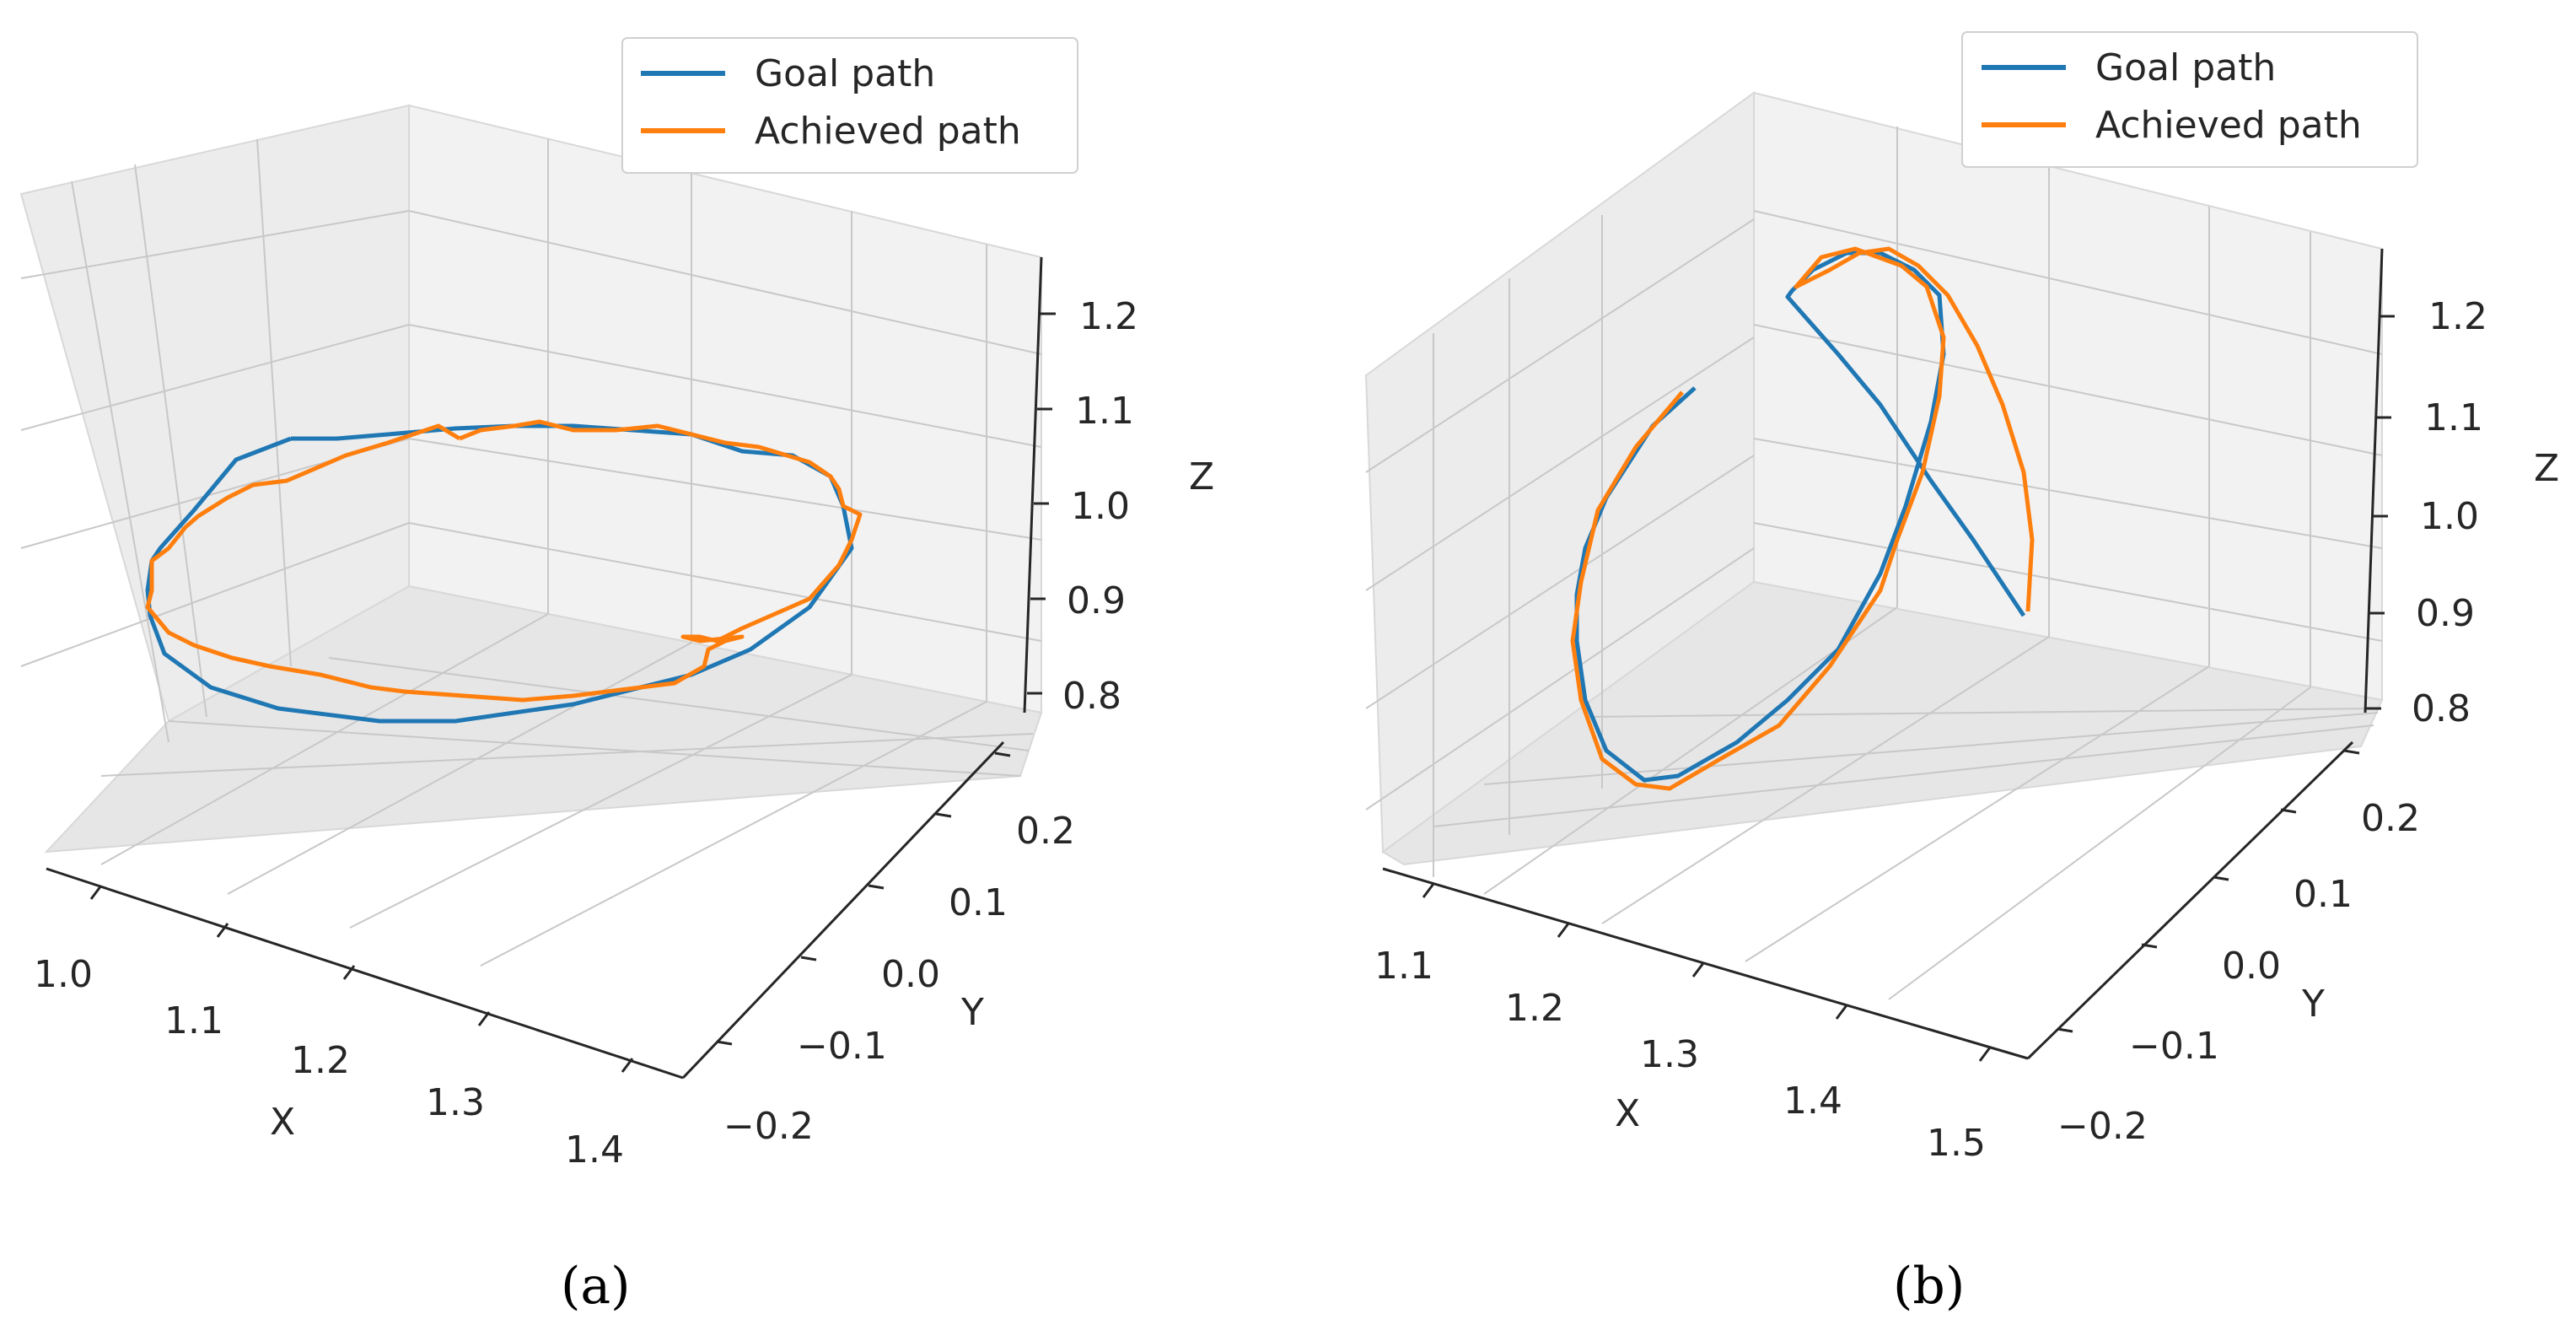 This screenshot has height=1341, width=2576. Describe the element at coordinates (2546, 468) in the screenshot. I see `zlabel-b: Z` at that location.